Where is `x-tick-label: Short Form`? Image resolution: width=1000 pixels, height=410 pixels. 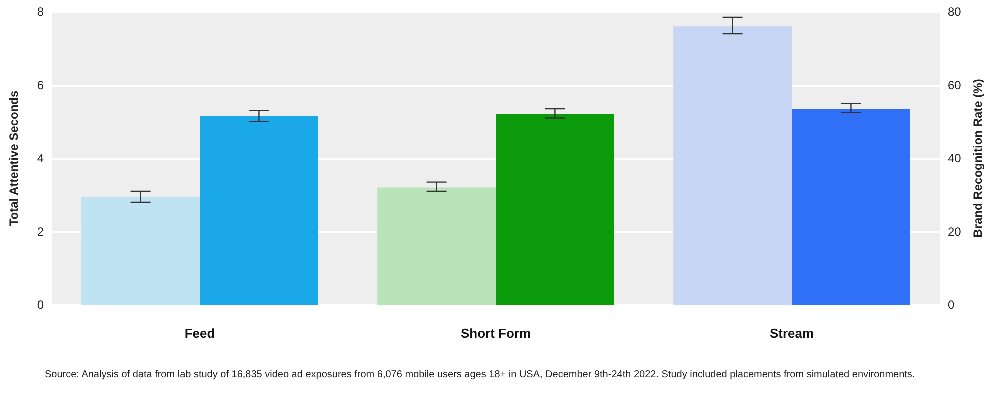
x-tick-label: Short Form is located at coordinates (496, 333).